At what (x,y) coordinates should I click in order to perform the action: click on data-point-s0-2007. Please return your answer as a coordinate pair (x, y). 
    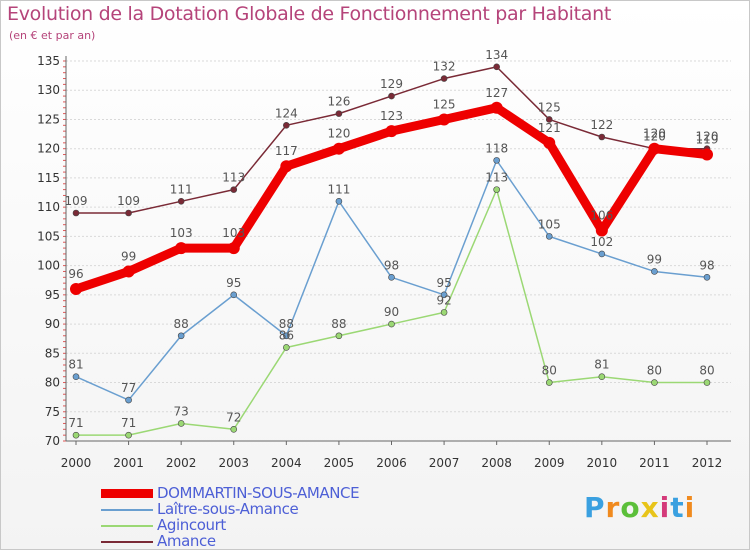
    Looking at the image, I should click on (444, 119).